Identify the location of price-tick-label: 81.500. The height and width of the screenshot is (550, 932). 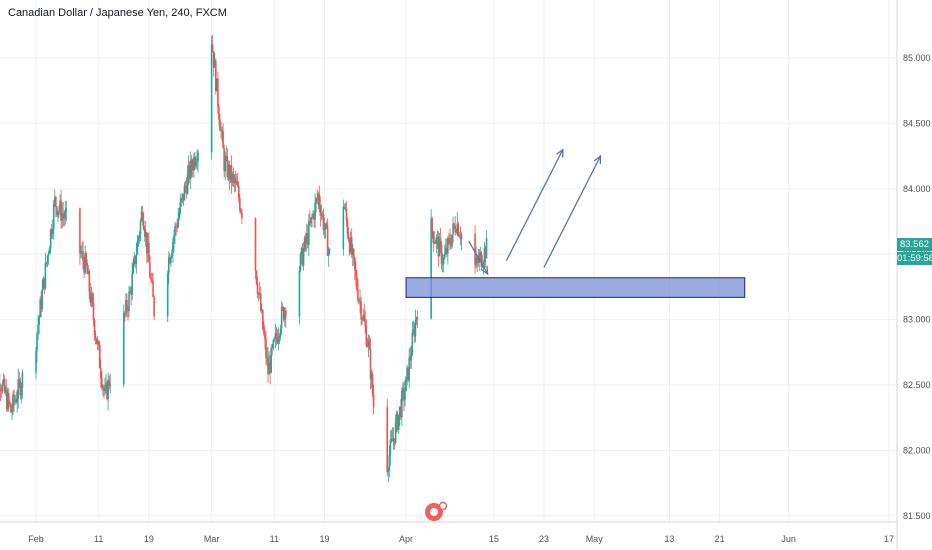
(917, 516).